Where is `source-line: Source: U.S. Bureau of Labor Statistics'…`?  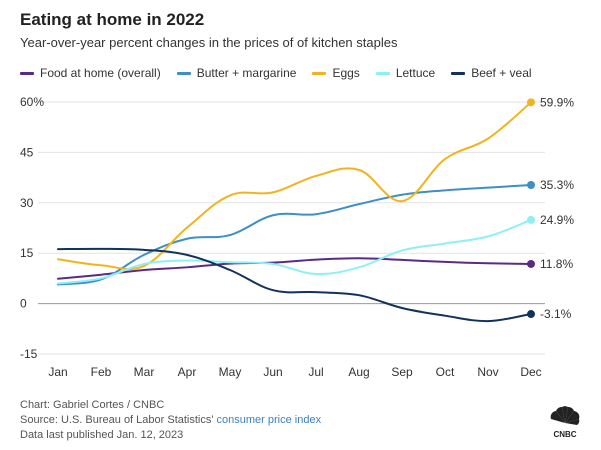
source-line: Source: U.S. Bureau of Labor Statistics'… is located at coordinates (170, 420).